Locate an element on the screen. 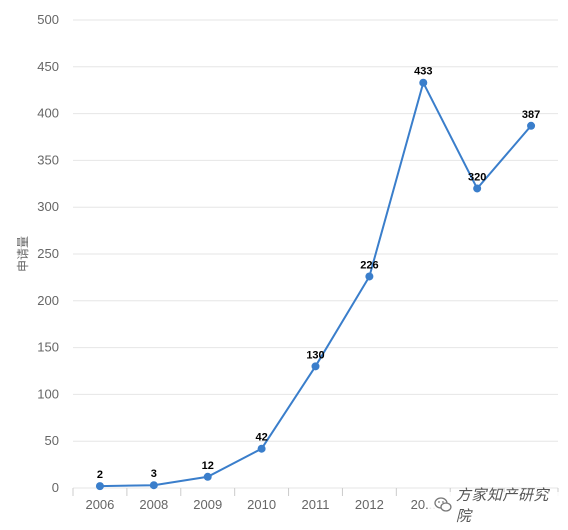 The image size is (568, 530). data-label: 2 is located at coordinates (100, 475).